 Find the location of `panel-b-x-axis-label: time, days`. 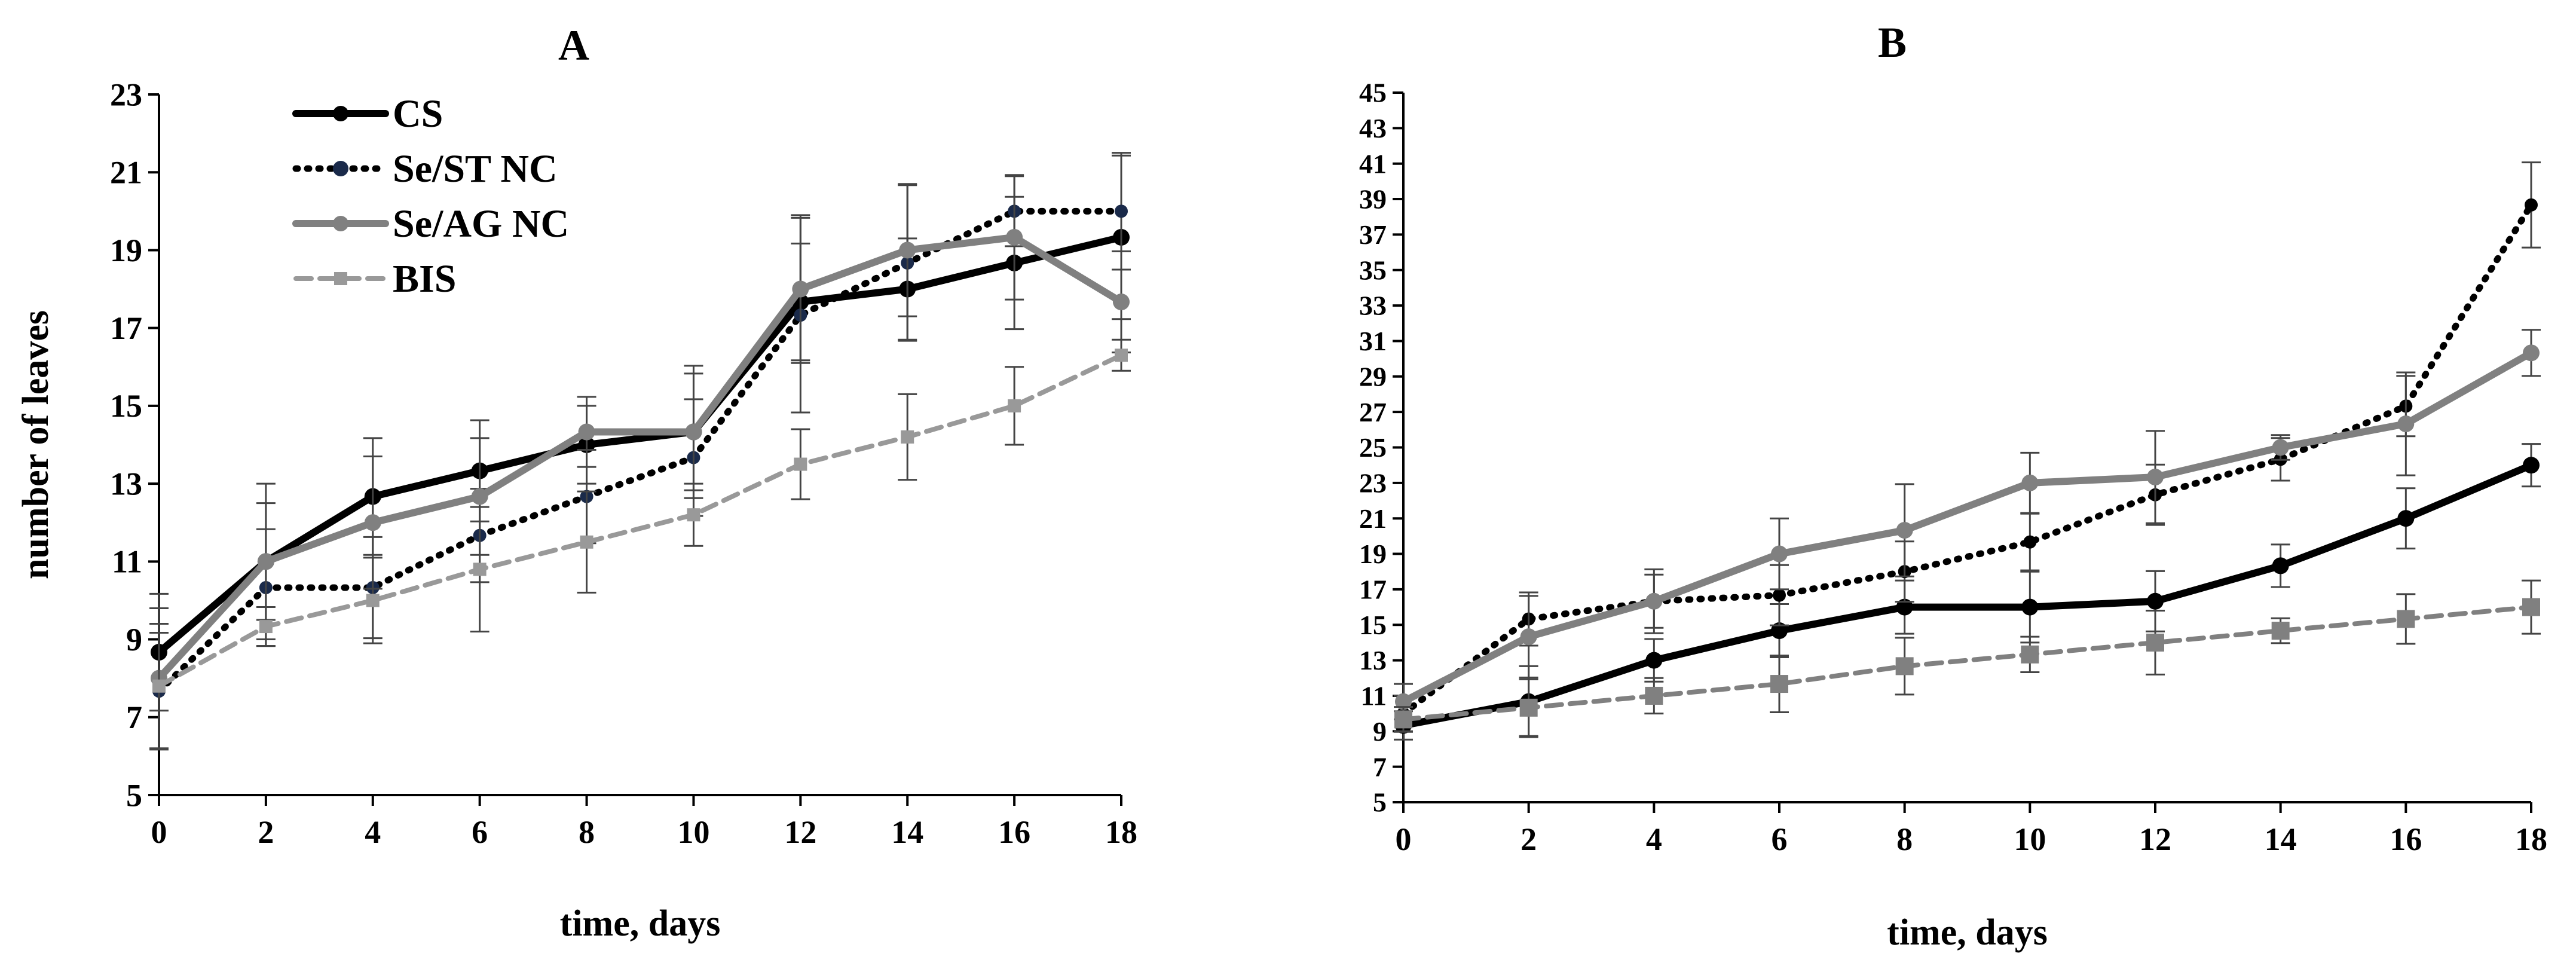

panel-b-x-axis-label: time, days is located at coordinates (1967, 933).